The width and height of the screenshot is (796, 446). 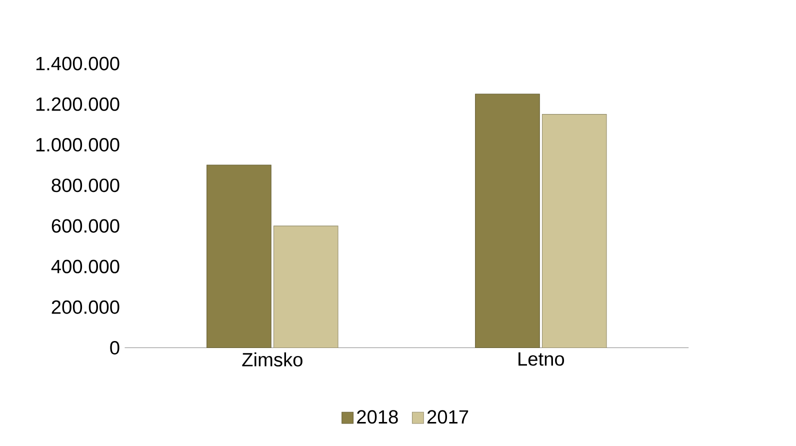 I want to click on x-tick-label: Letno, so click(x=541, y=359).